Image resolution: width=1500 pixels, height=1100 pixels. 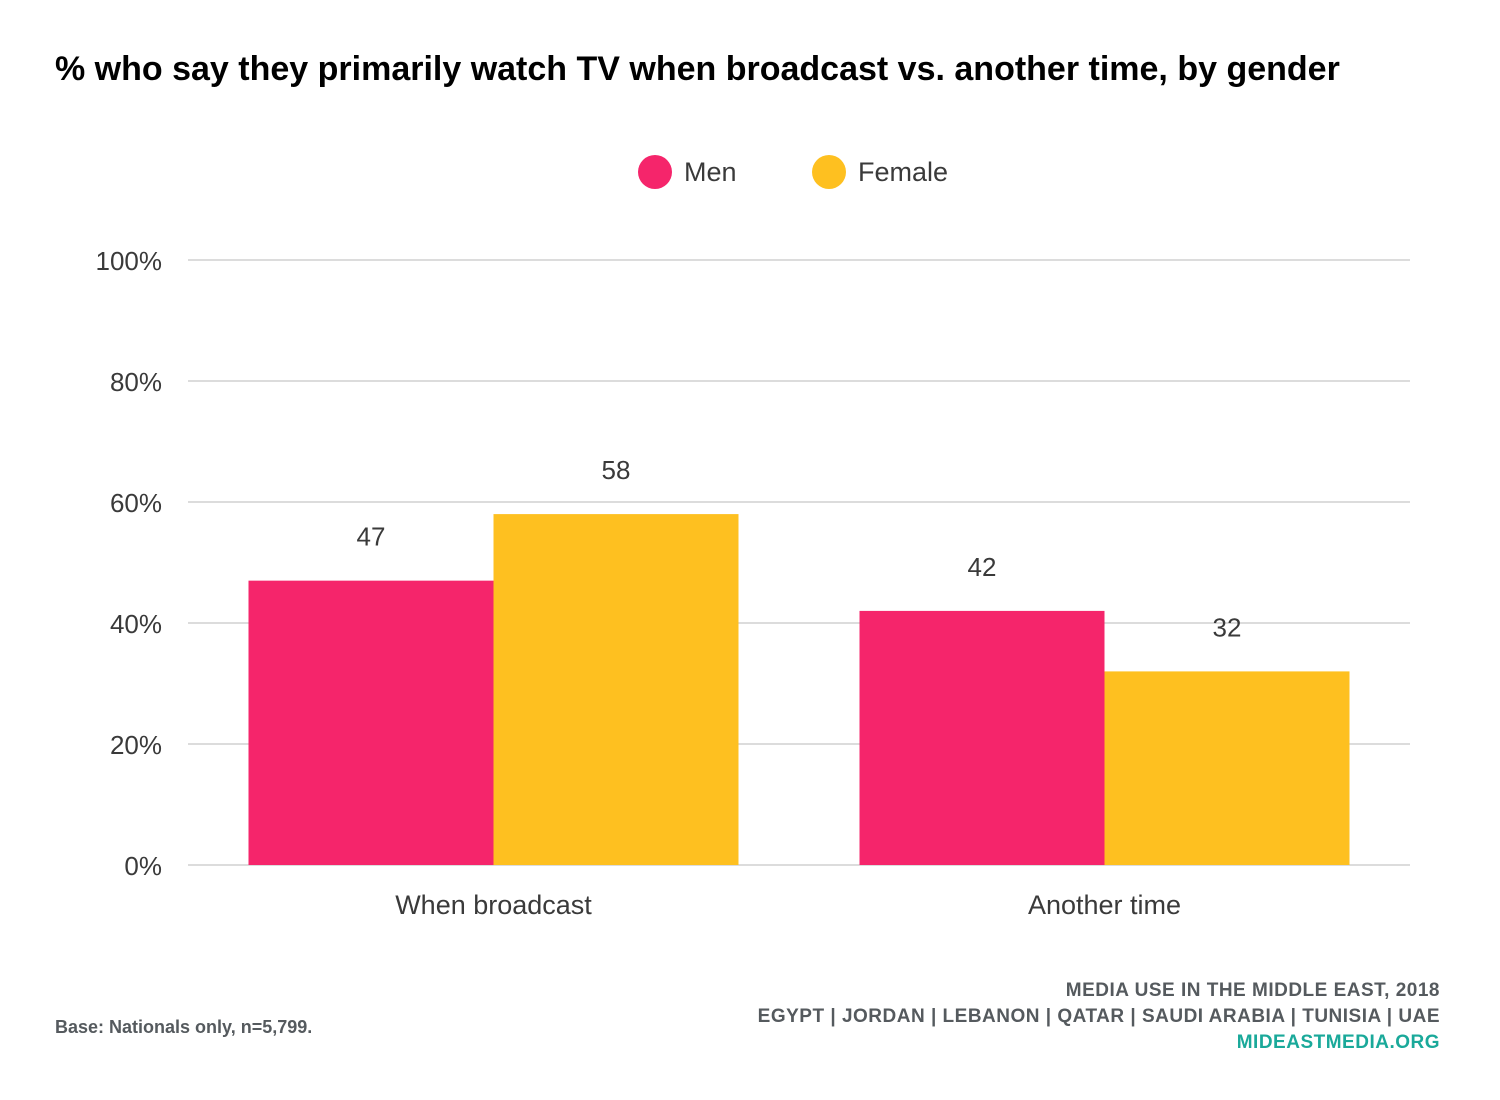 I want to click on legend-swatch-men, so click(x=655, y=172).